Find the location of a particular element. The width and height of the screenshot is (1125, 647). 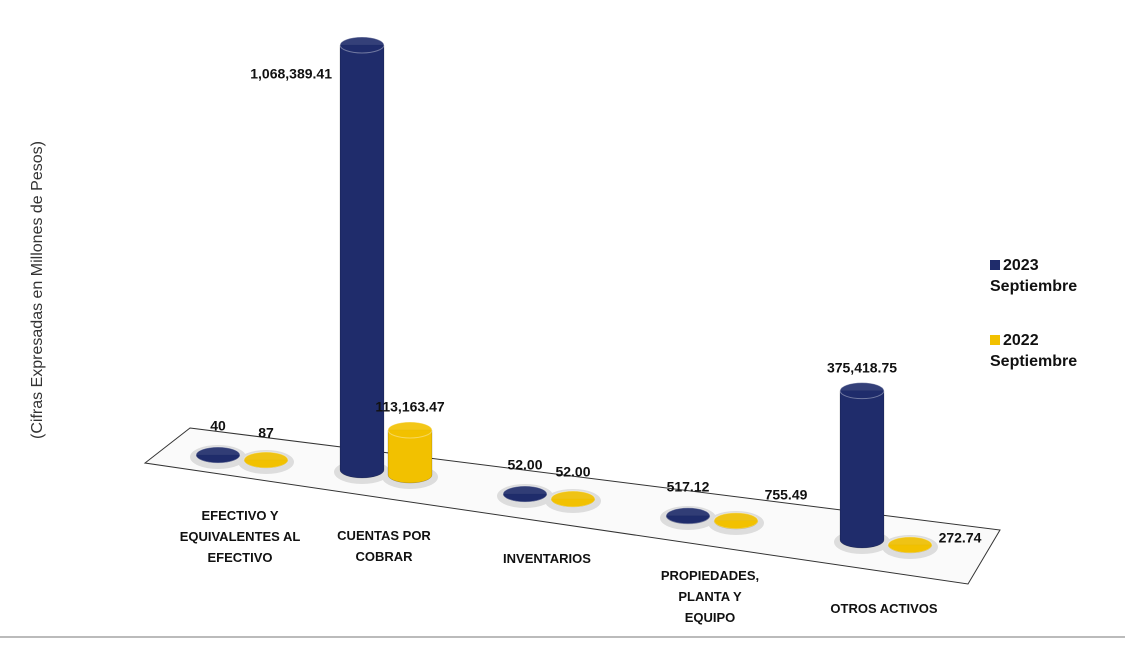

x-tick-label: PROPIEDADES, PLANTA Y EQUIPO is located at coordinates (710, 596).